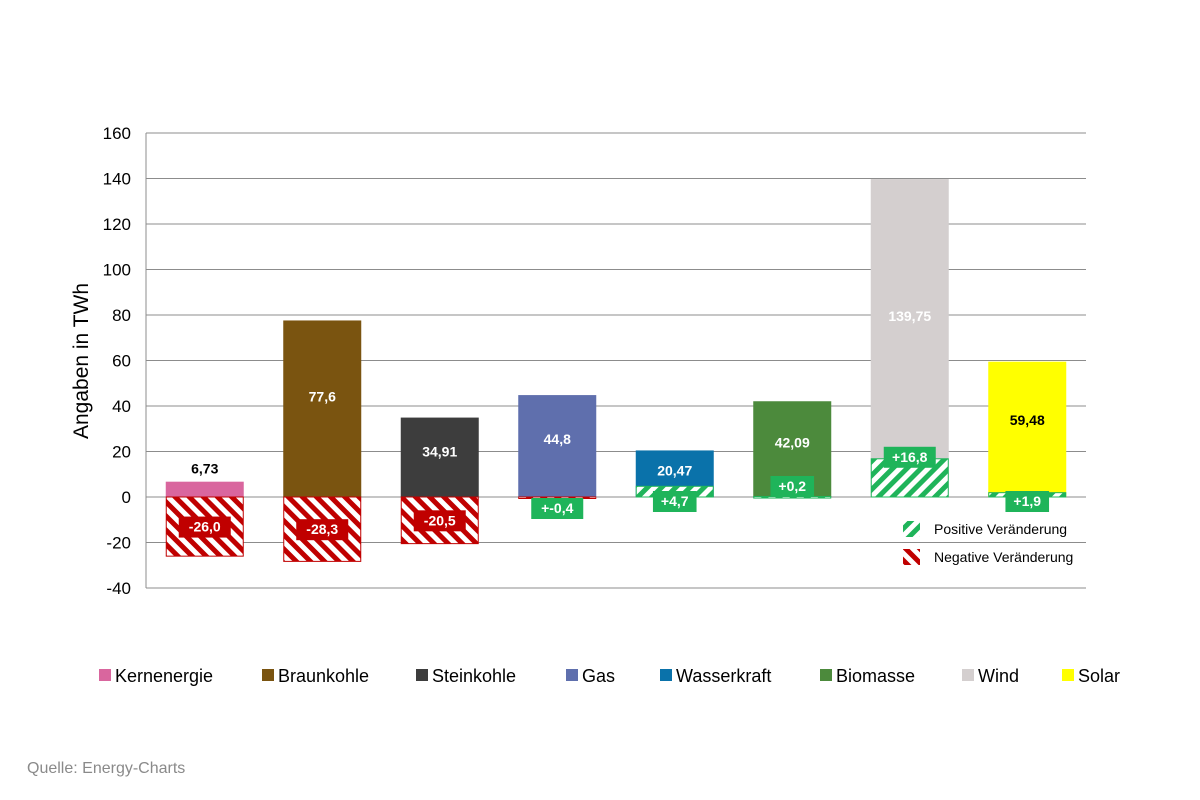  Describe the element at coordinates (105, 675) in the screenshot. I see `legend-swatch-kernenergie` at that location.